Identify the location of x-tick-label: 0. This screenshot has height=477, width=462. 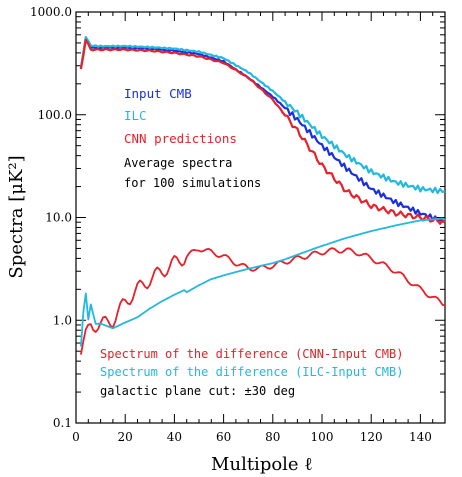
(76, 437).